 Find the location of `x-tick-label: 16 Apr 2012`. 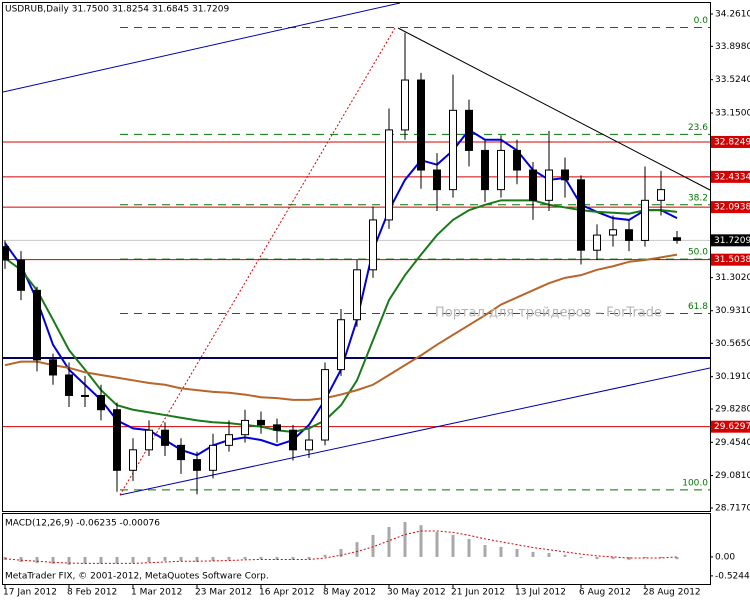

x-tick-label: 16 Apr 2012 is located at coordinates (287, 593).